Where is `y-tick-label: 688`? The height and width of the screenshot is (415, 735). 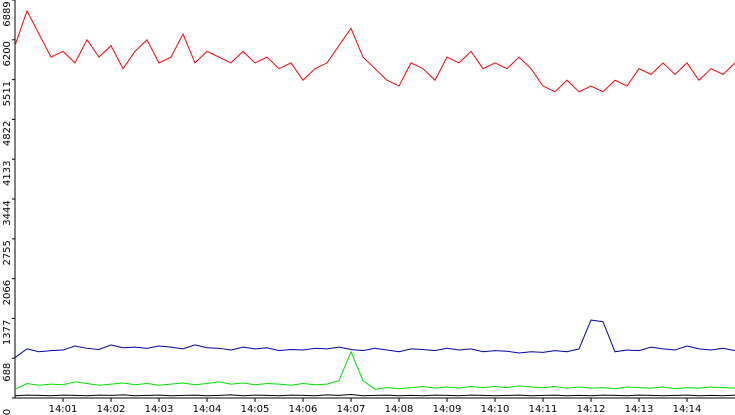 y-tick-label: 688 is located at coordinates (7, 372).